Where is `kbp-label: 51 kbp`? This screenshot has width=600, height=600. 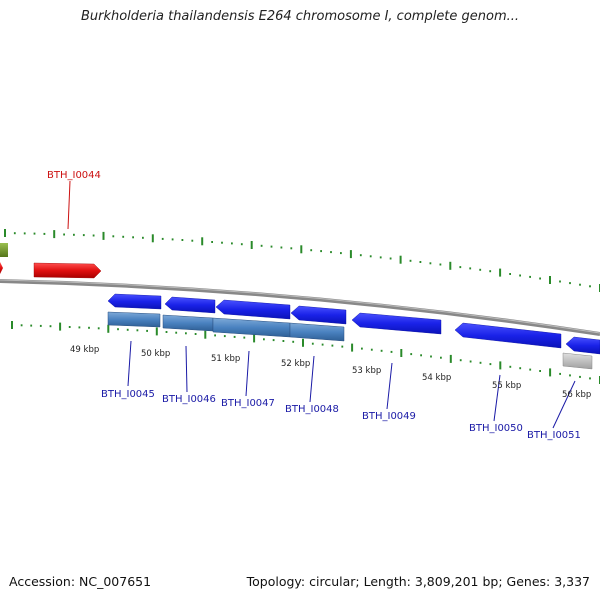
kbp-label: 51 kbp is located at coordinates (225, 359).